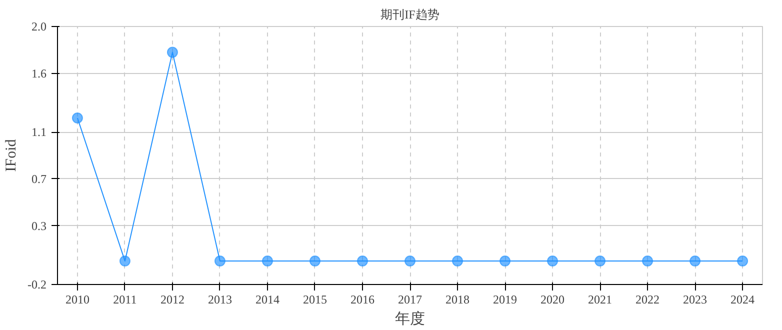  I want to click on x-tick-label: 2019, so click(505, 299).